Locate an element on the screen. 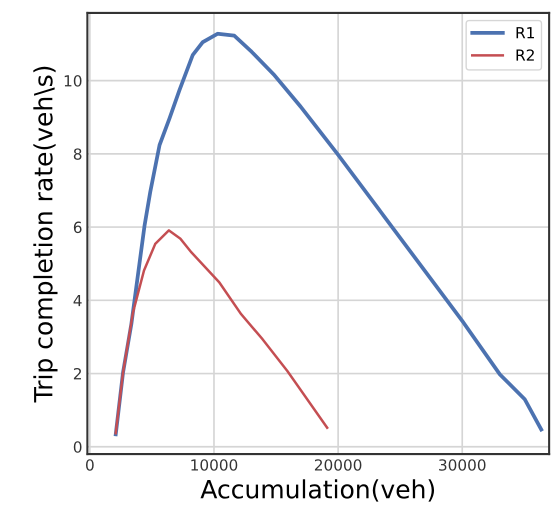 The width and height of the screenshot is (553, 516). x-tick-label: 10000 is located at coordinates (214, 465).